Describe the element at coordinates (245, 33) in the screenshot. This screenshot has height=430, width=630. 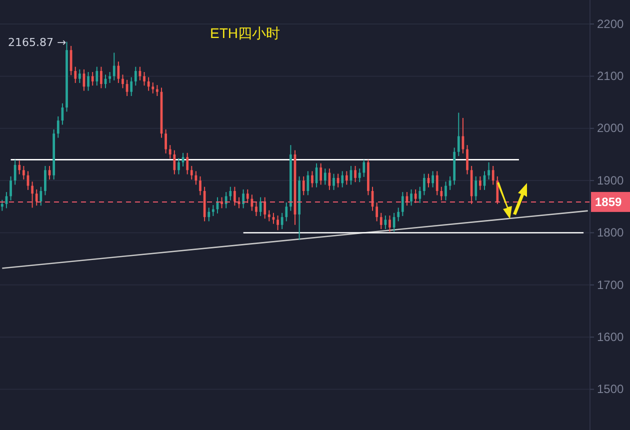
I see `text: ETH四小时` at that location.